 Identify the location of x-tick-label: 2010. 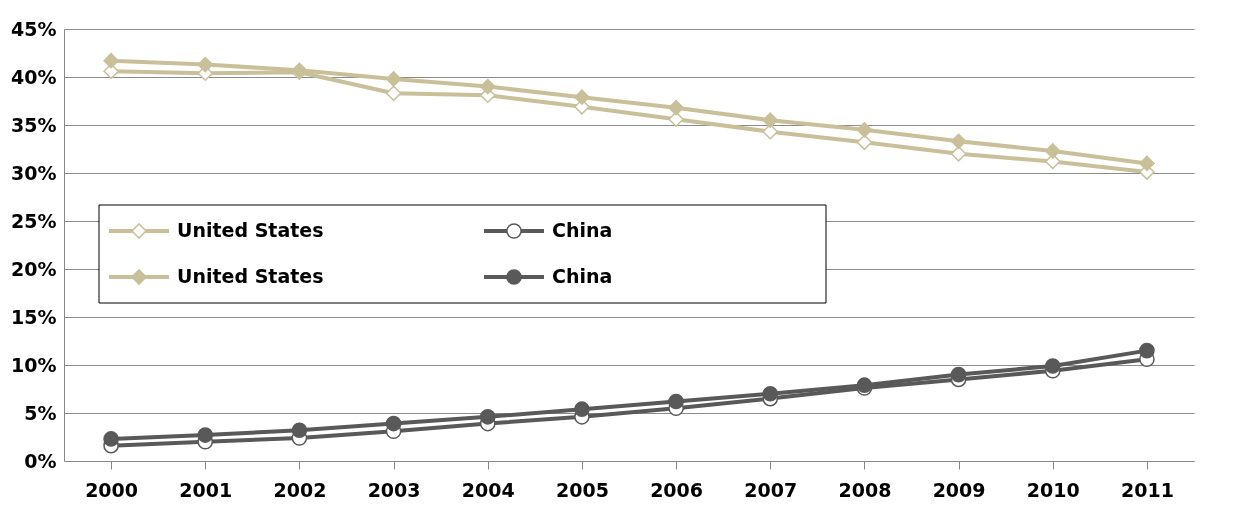
(1053, 489).